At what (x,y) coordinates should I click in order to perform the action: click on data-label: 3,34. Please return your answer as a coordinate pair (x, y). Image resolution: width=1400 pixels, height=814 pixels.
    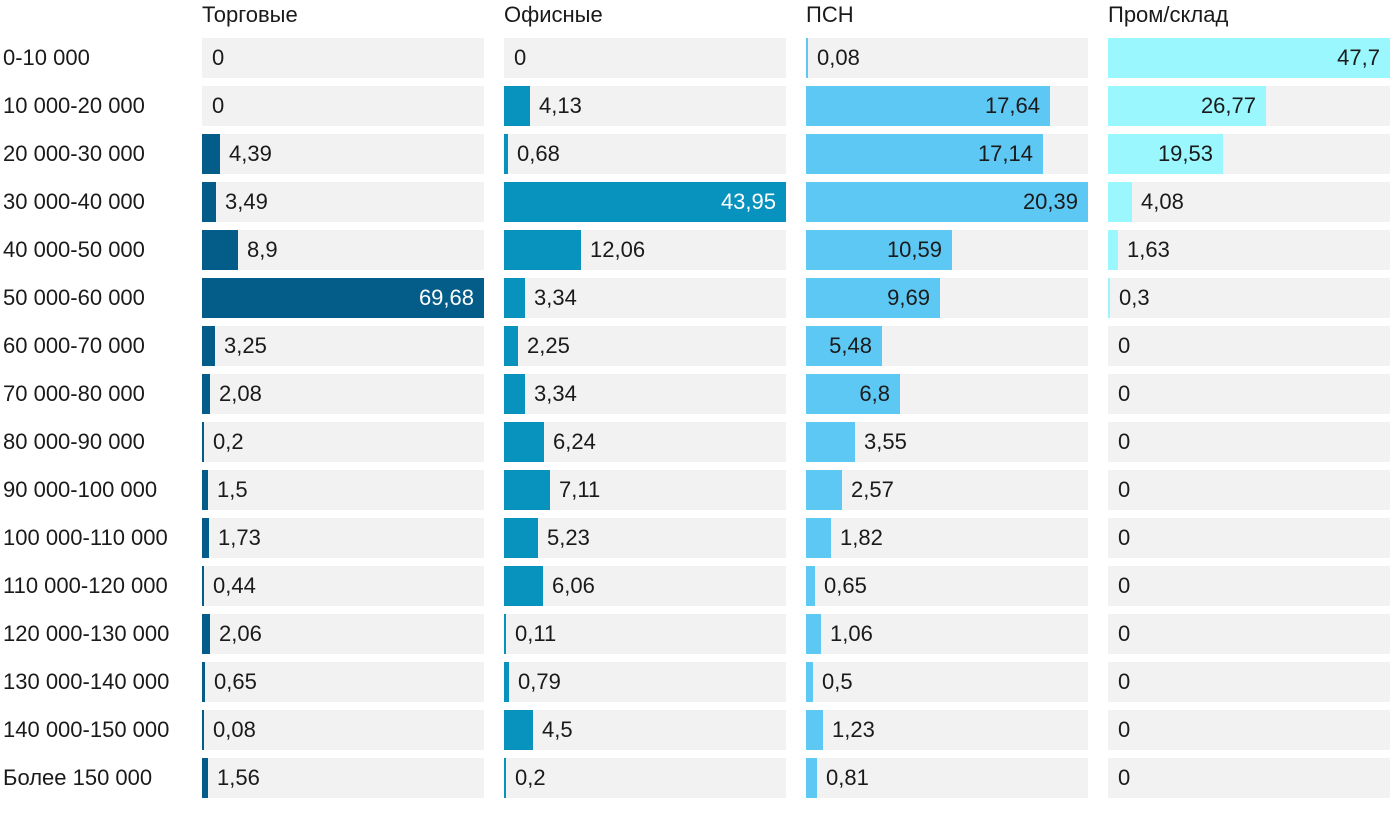
    Looking at the image, I should click on (555, 393).